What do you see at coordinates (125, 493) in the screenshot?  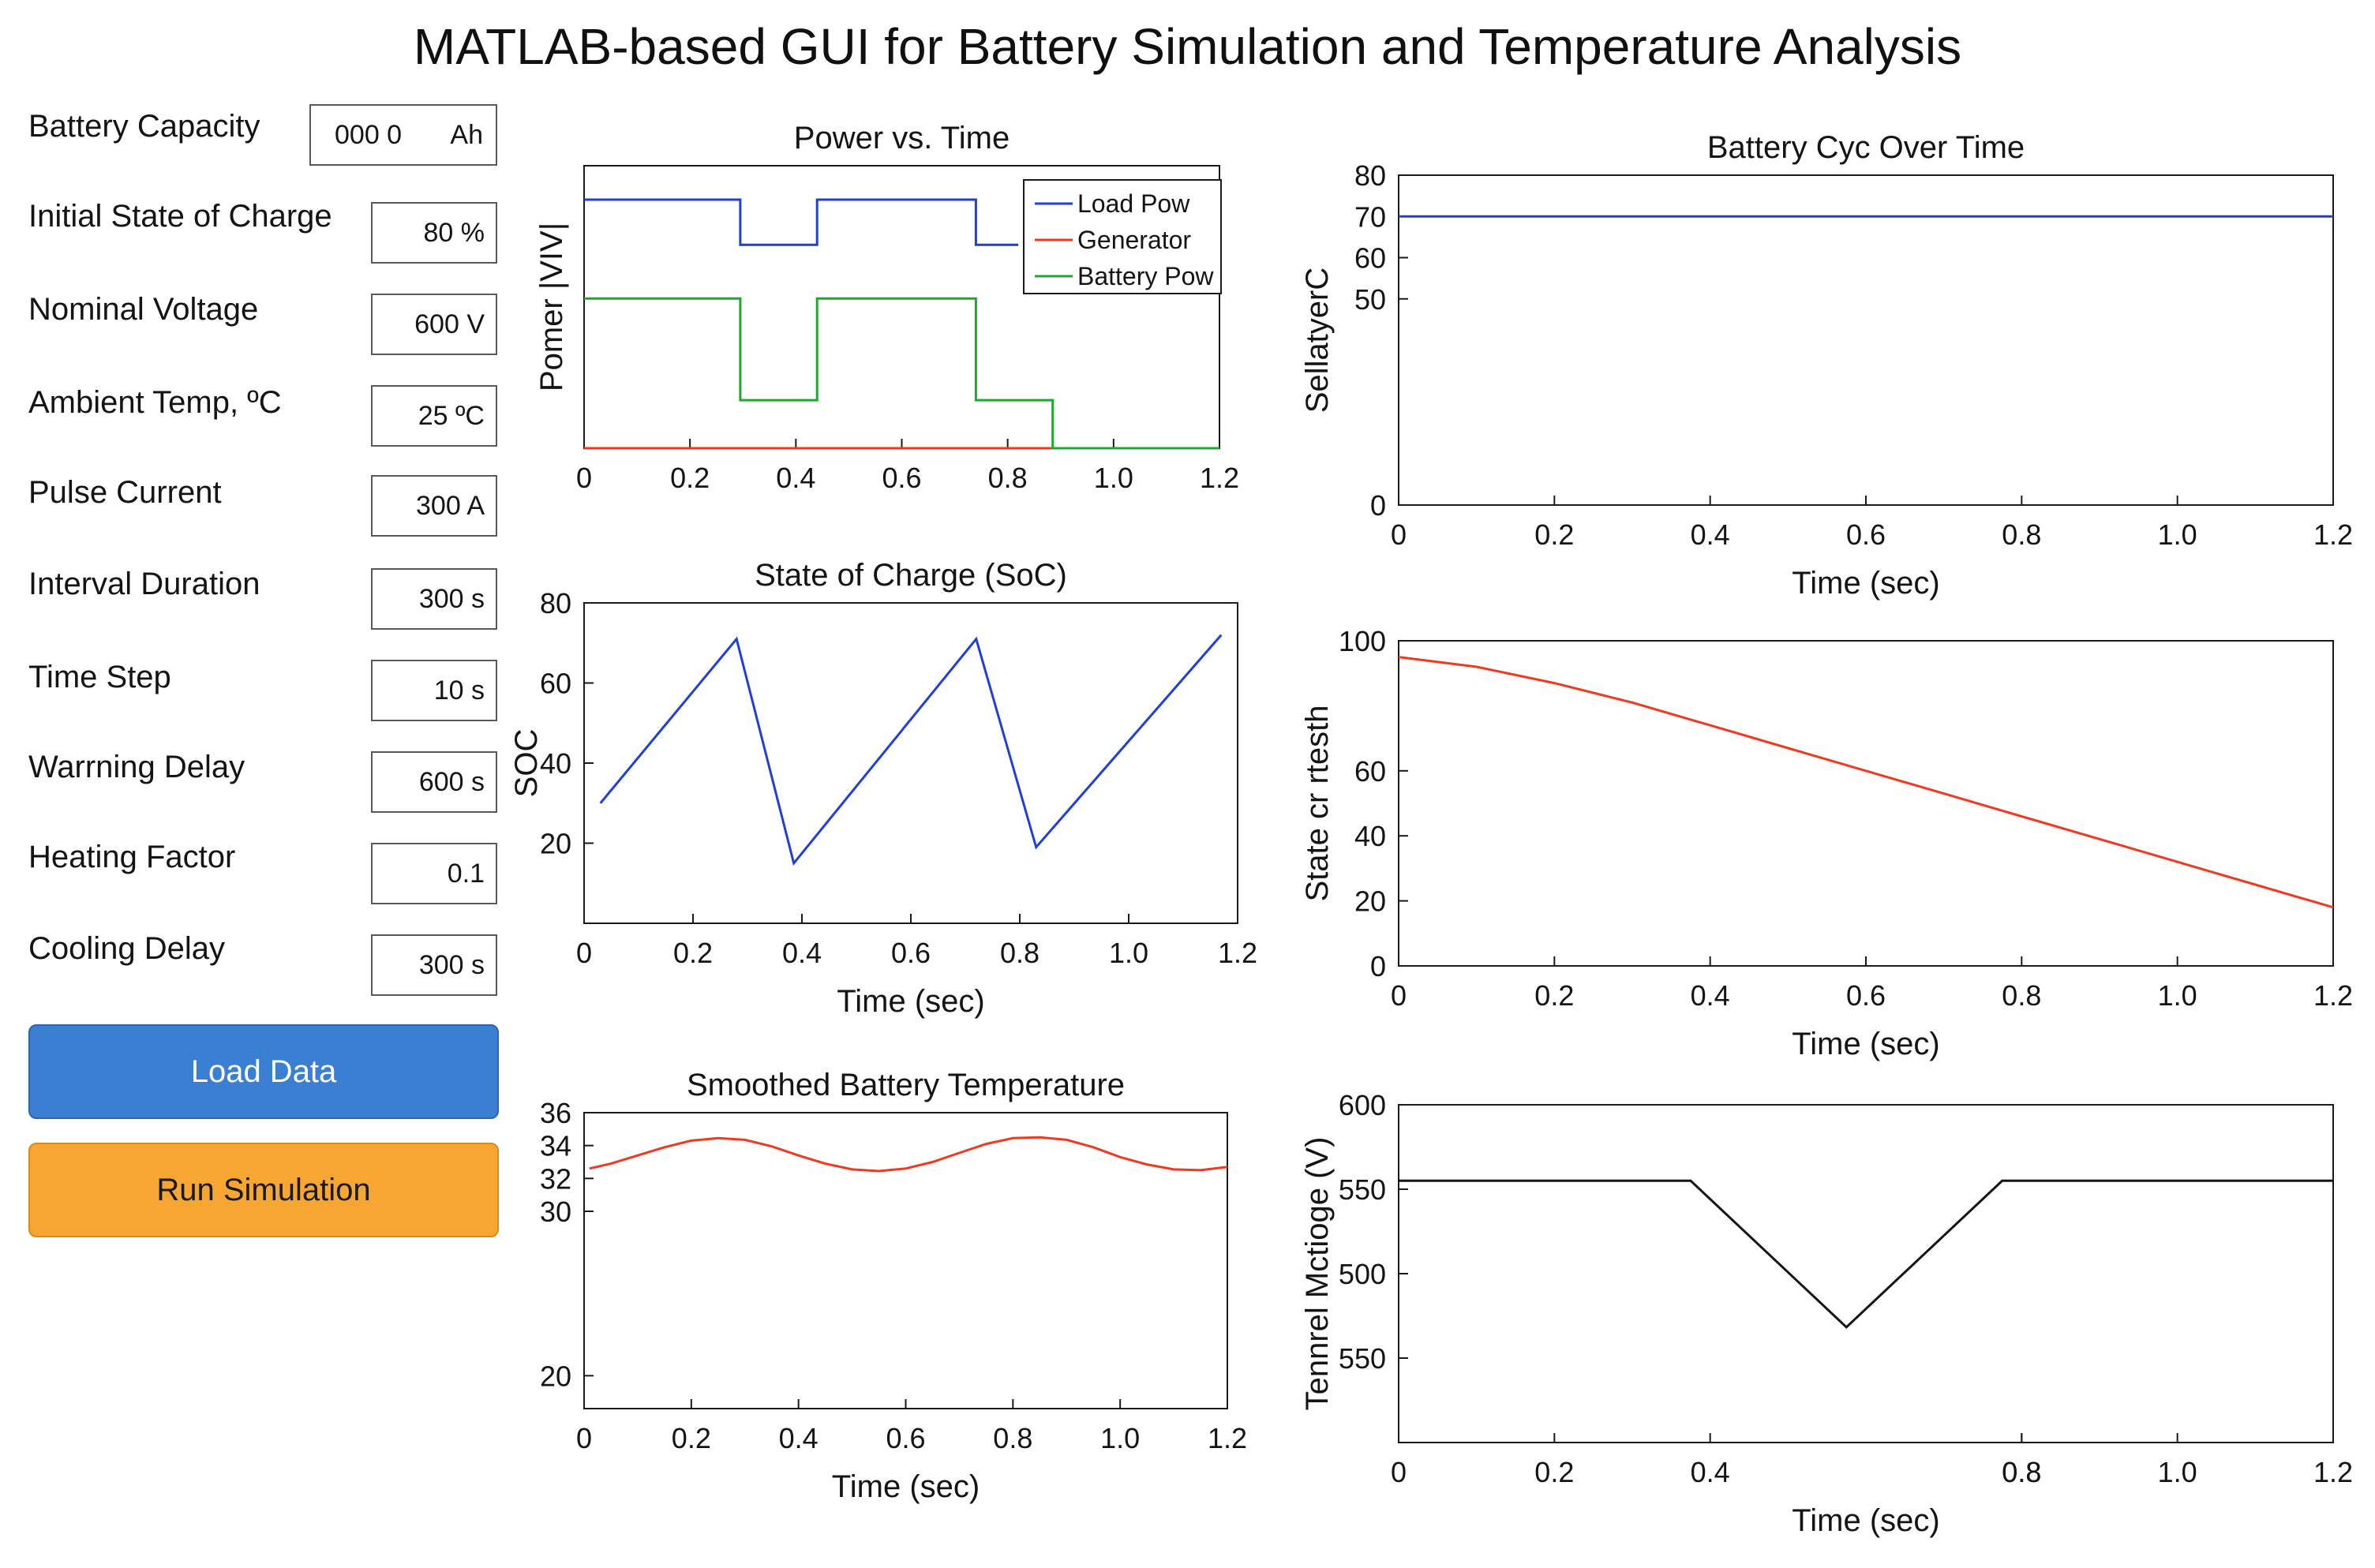 I see `param-label-pulse-current: Pulse Current` at bounding box center [125, 493].